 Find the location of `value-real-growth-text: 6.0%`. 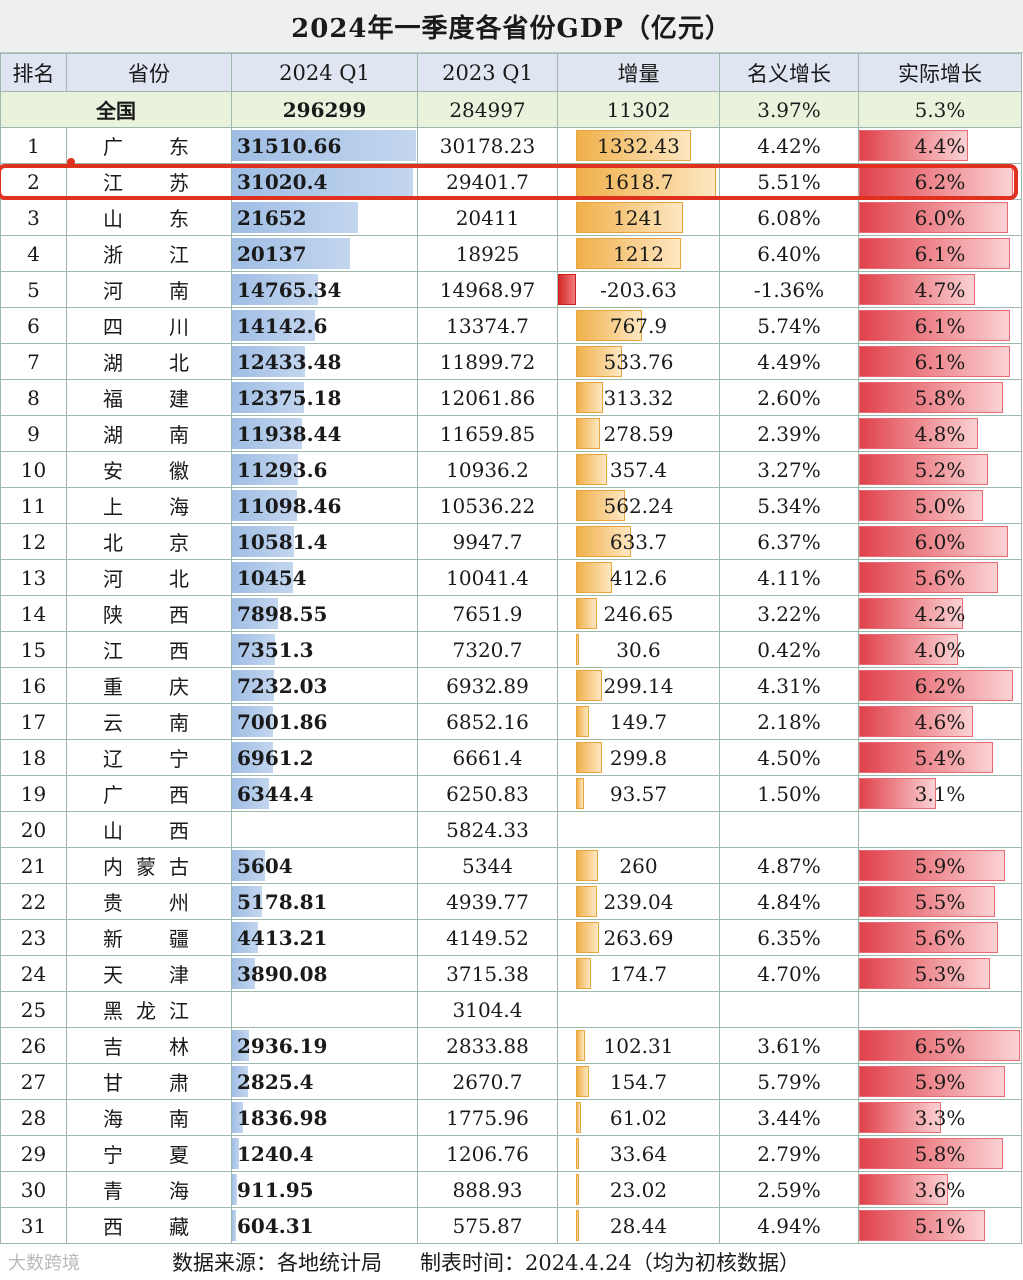

value-real-growth-text: 6.0% is located at coordinates (940, 541).